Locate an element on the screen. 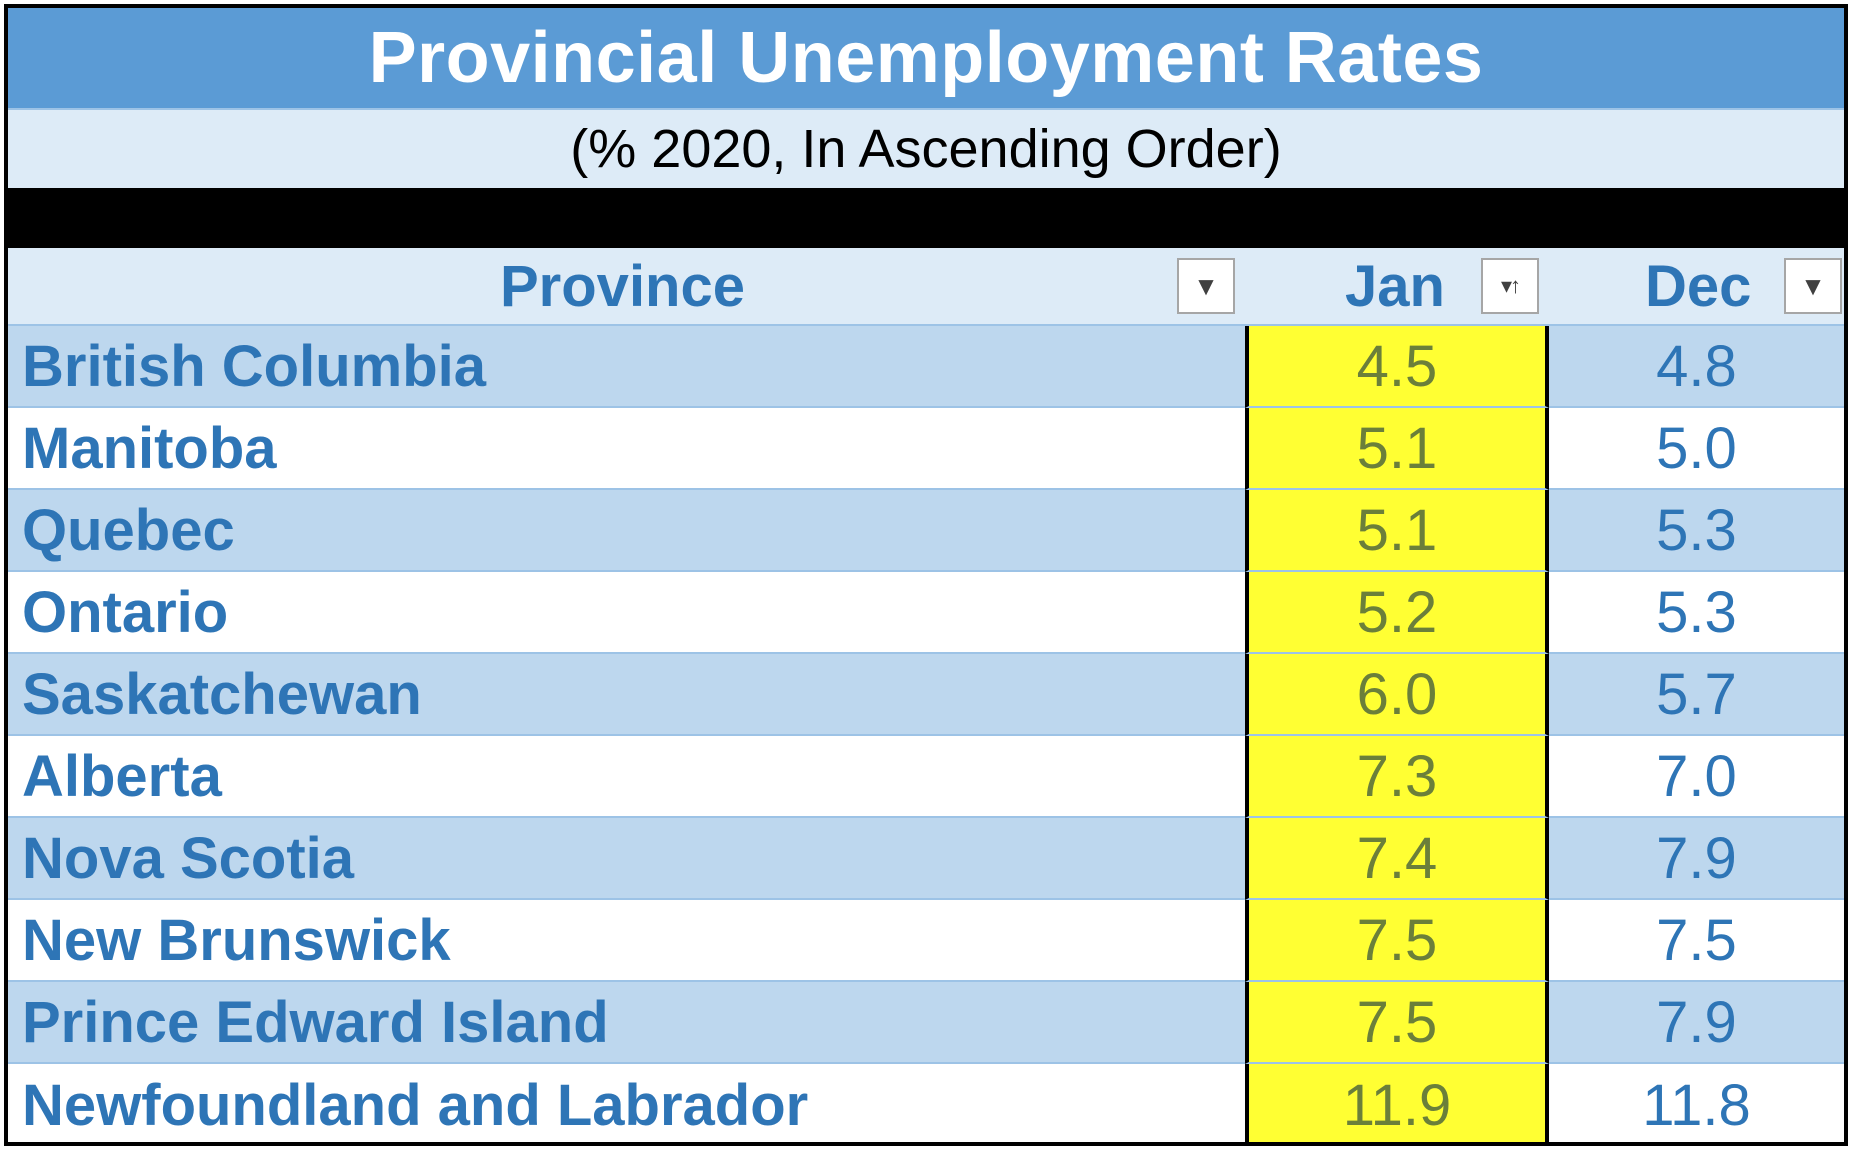 Image resolution: width=1854 pixels, height=1152 pixels. cell-dec: 7.5 is located at coordinates (1696, 941).